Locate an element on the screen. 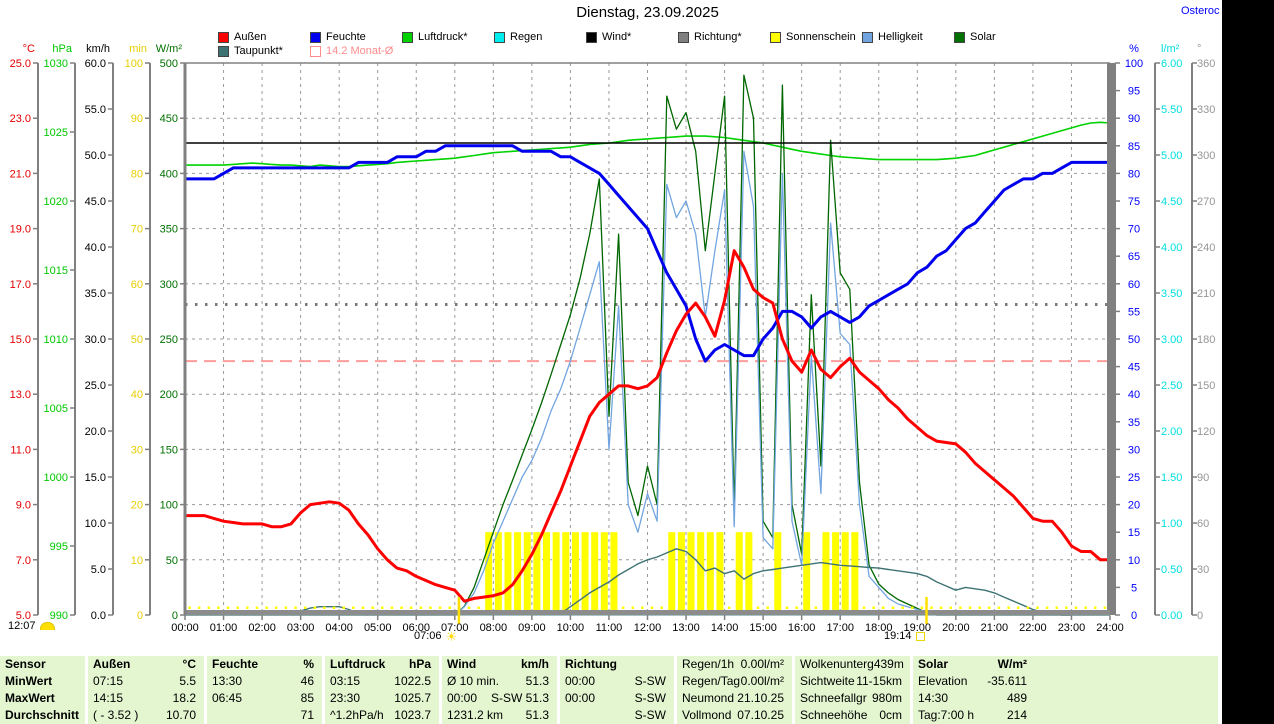  cell-left: Elevation is located at coordinates (943, 681).